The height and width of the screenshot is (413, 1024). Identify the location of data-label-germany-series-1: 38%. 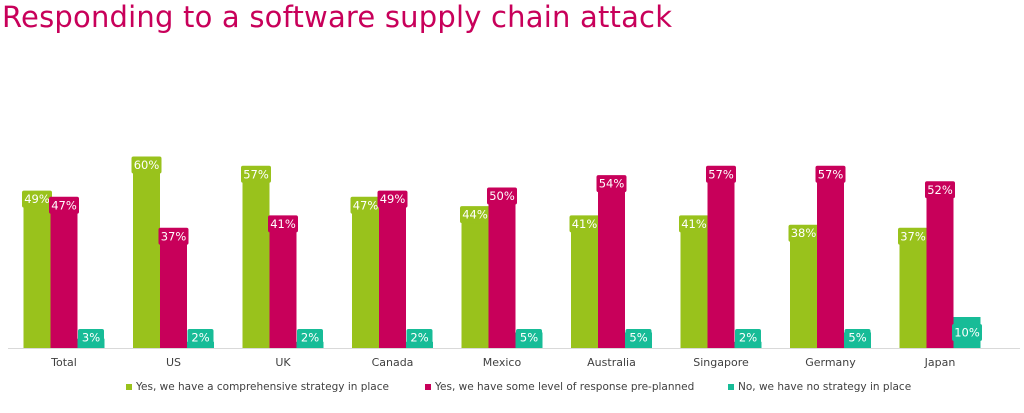
(804, 233).